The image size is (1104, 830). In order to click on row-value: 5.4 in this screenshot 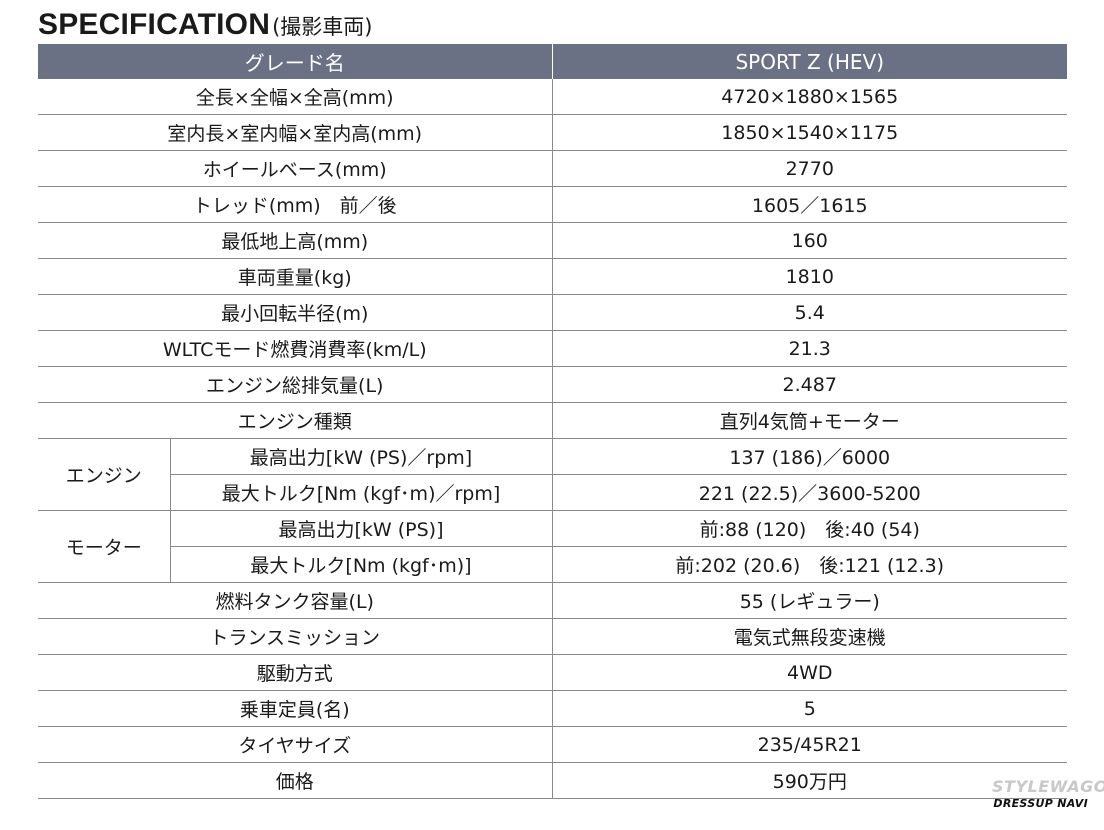, I will do `click(809, 312)`.